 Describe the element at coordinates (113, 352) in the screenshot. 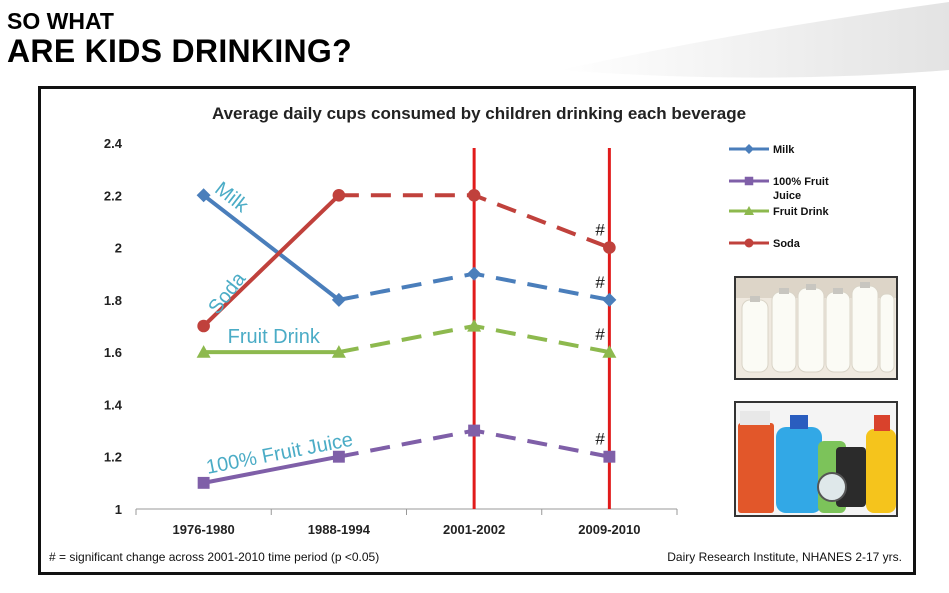

I see `y-tick-label: 1.6` at that location.